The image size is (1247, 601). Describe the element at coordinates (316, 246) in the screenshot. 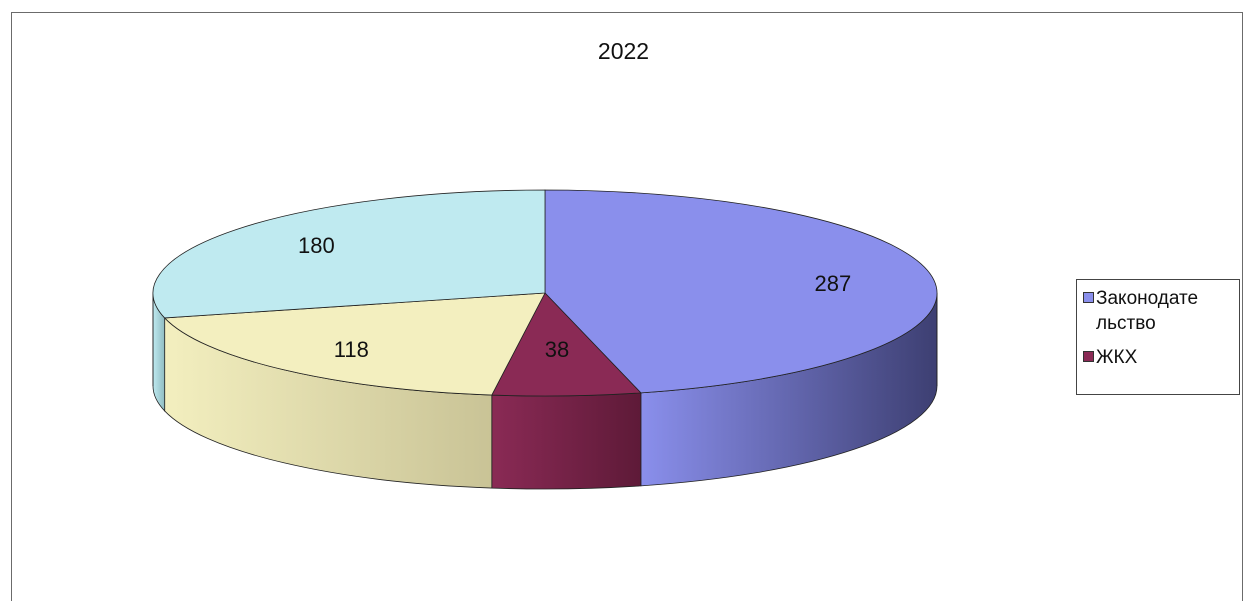

I see `data-label-3: 180` at that location.